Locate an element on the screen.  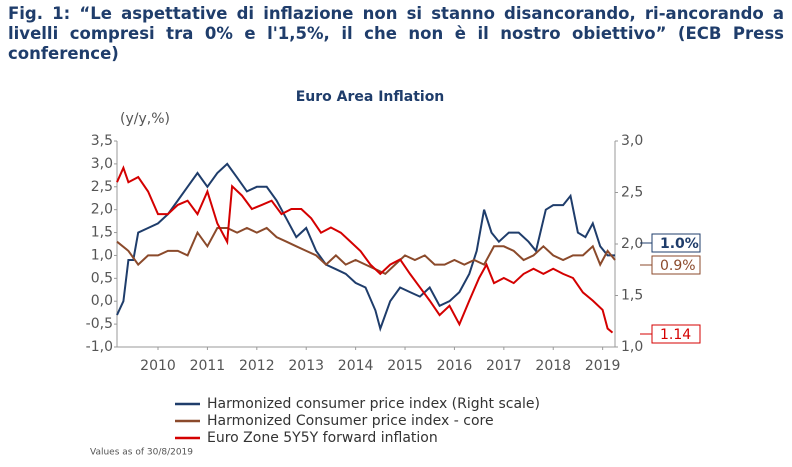
footnote: Values as of 30/8/2019 is located at coordinates (141, 453).